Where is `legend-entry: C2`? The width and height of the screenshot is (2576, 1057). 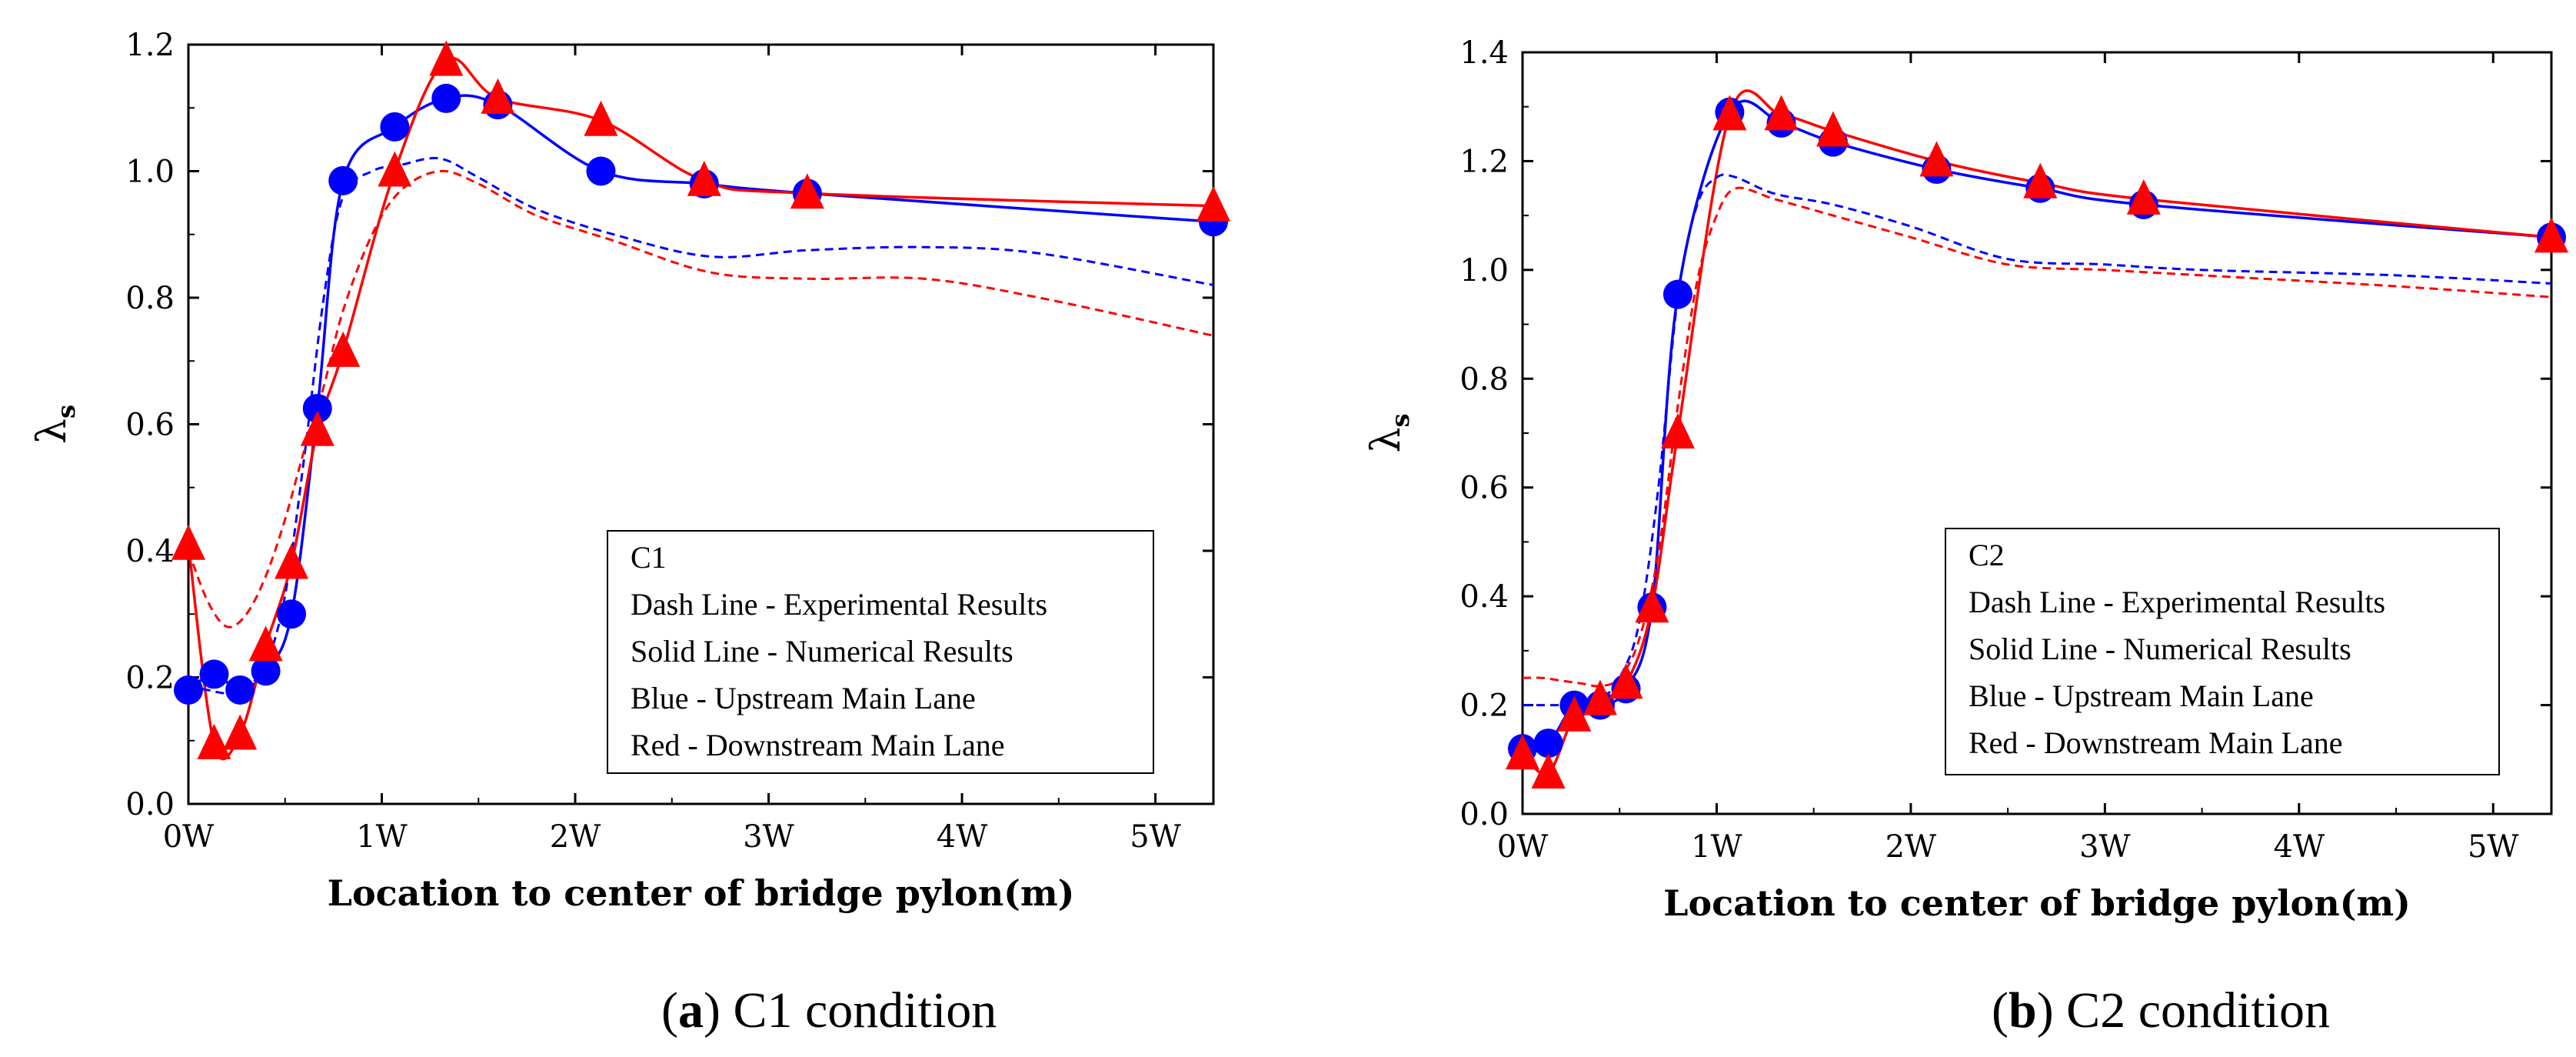
legend-entry: C2 is located at coordinates (1987, 555).